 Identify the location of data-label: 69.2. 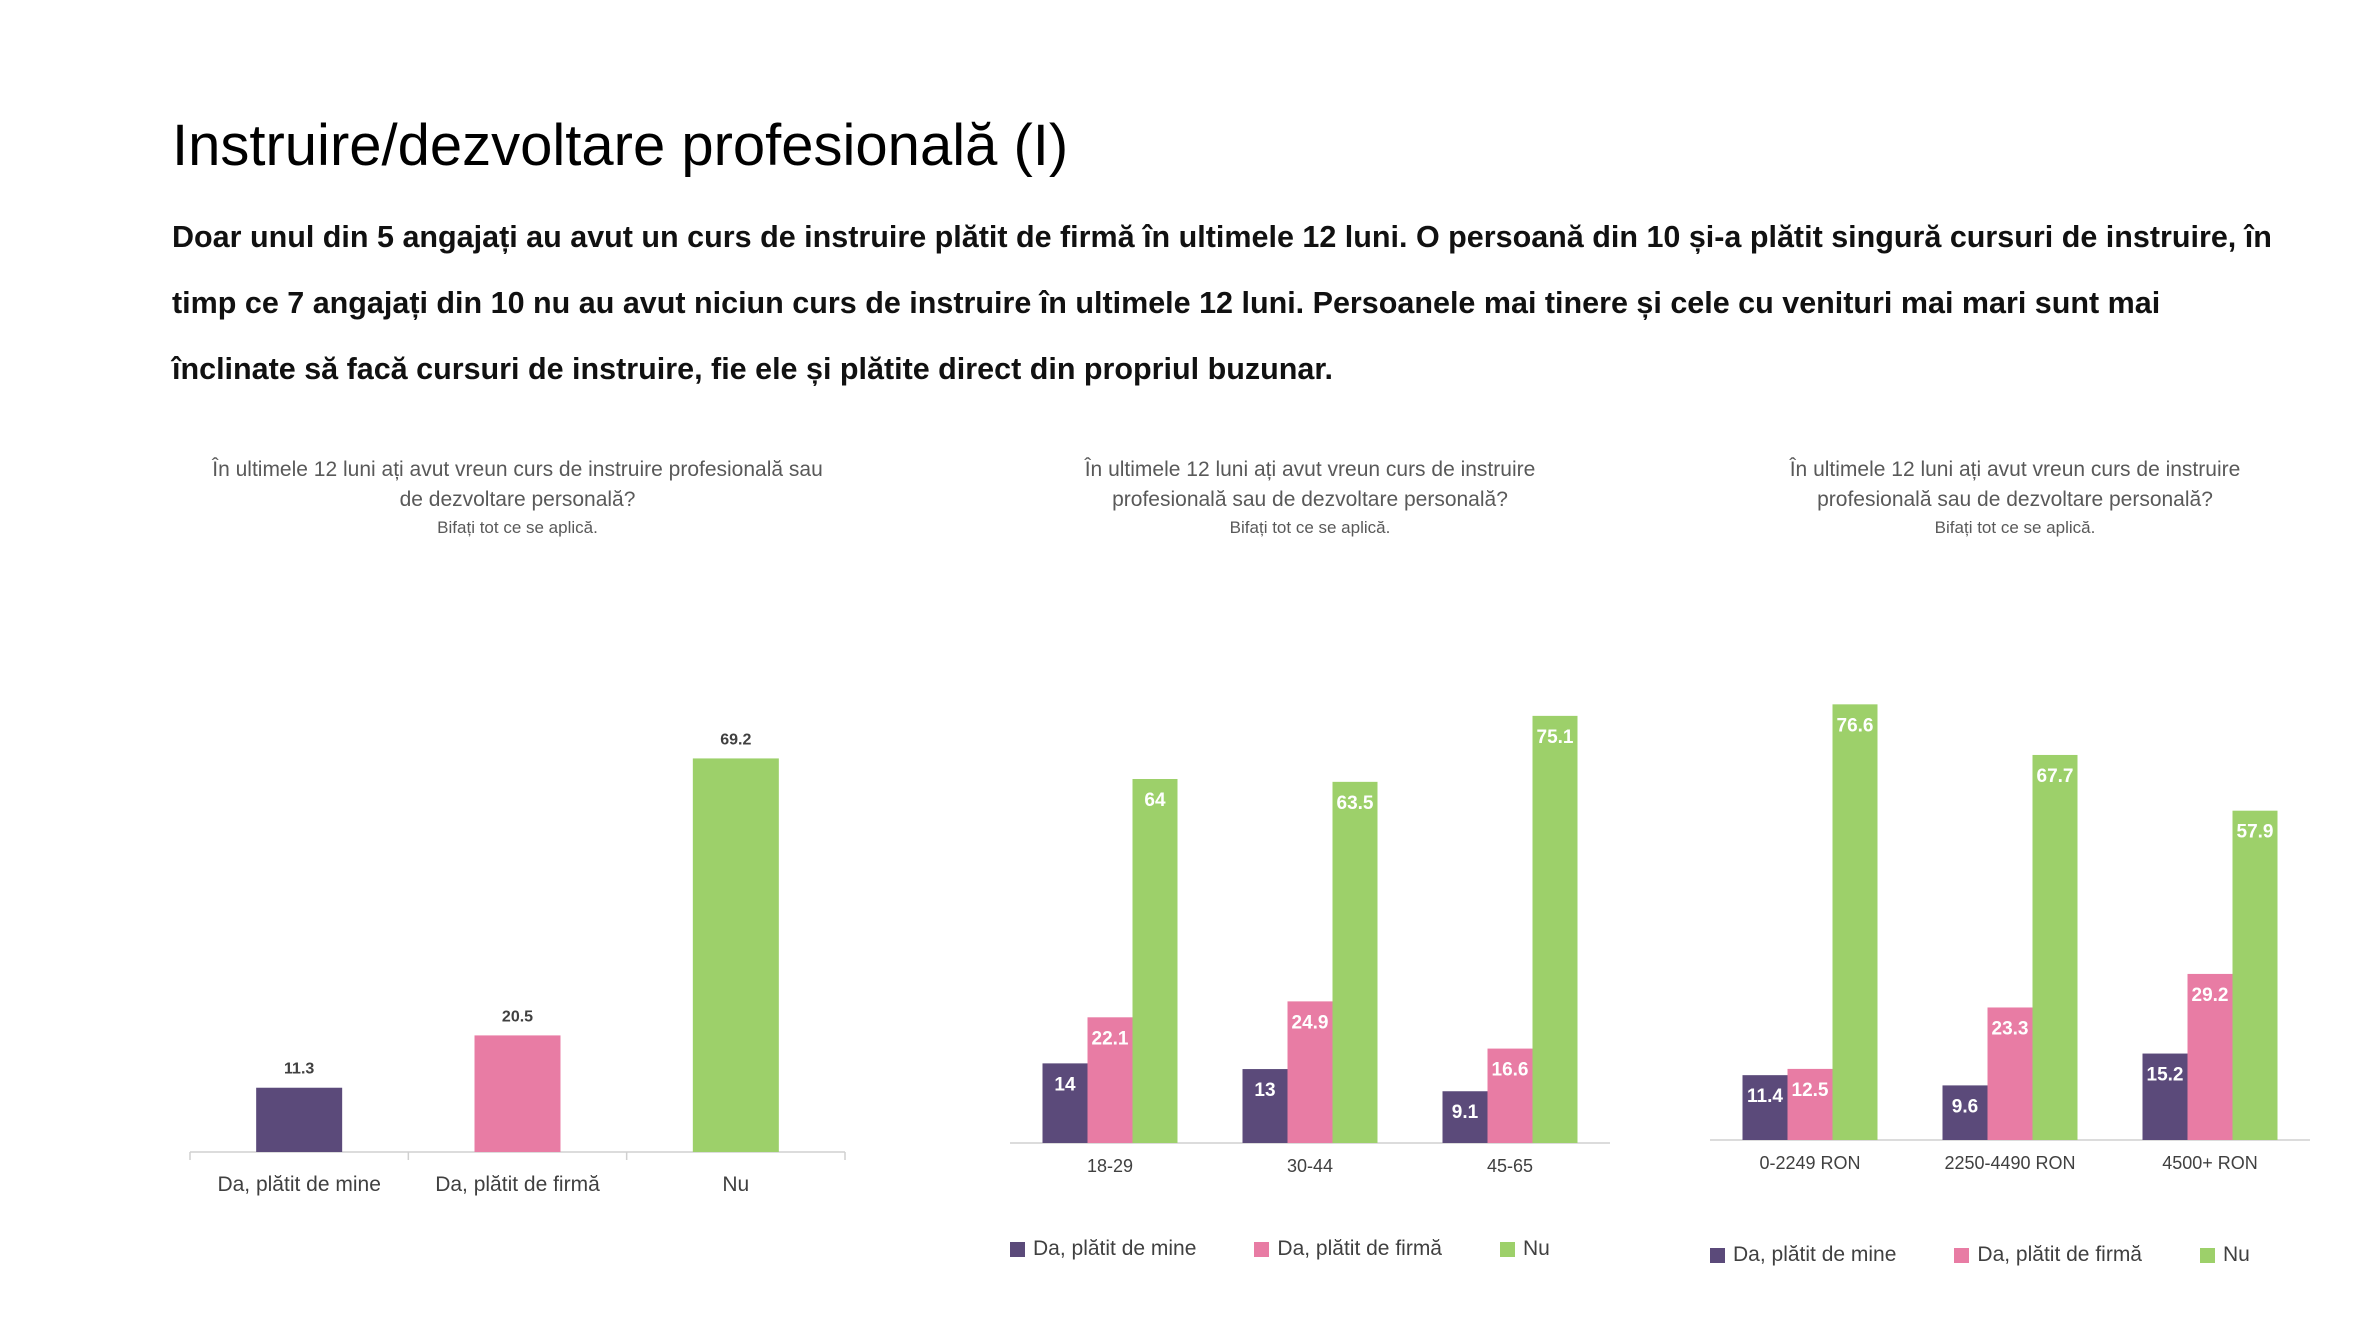
(735, 739).